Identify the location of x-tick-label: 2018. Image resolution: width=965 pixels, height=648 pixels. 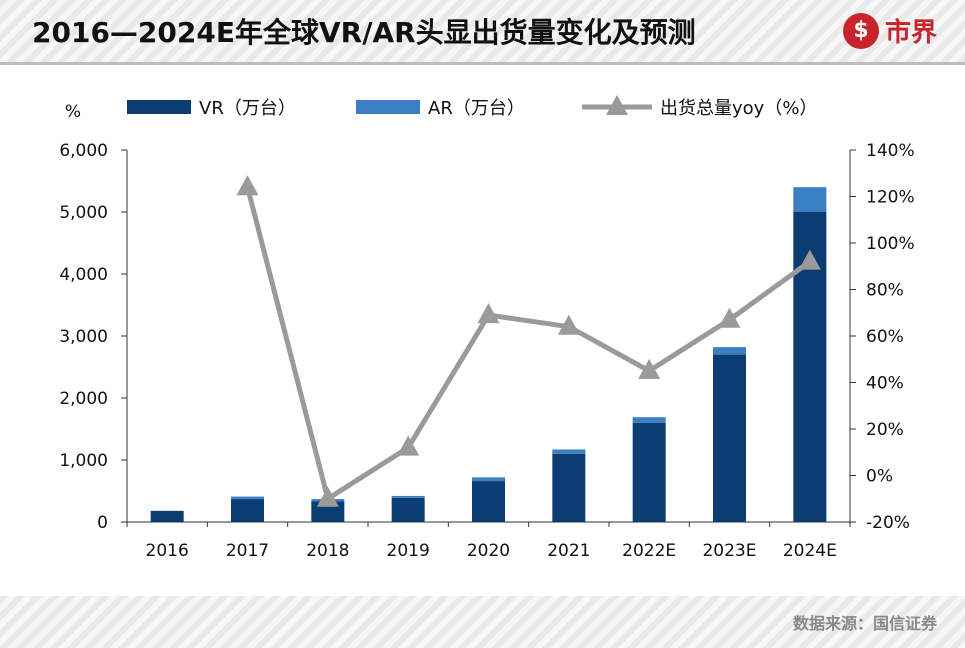
(327, 551).